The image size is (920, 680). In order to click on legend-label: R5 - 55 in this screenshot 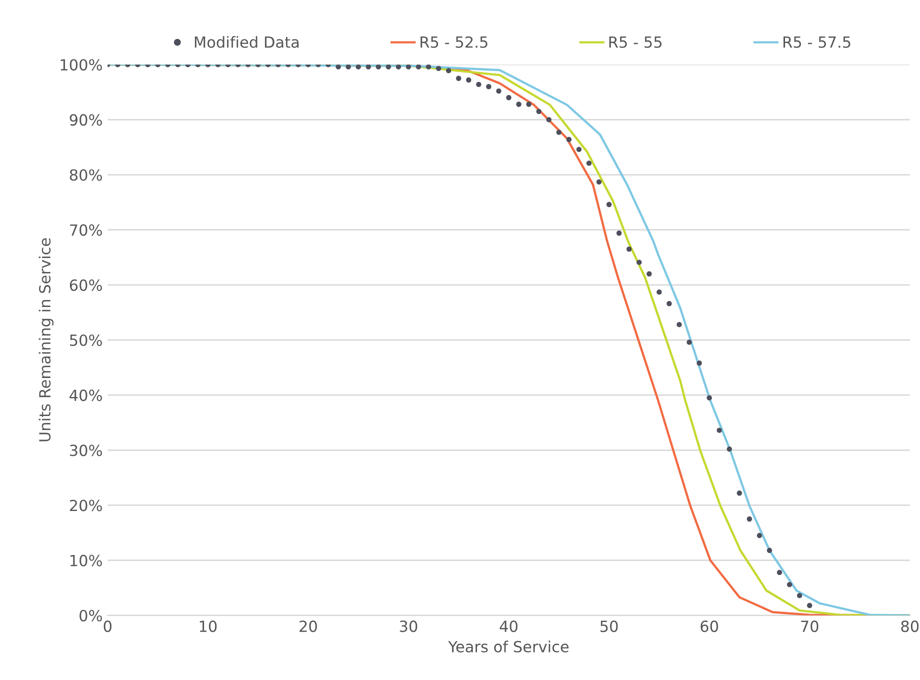, I will do `click(635, 42)`.